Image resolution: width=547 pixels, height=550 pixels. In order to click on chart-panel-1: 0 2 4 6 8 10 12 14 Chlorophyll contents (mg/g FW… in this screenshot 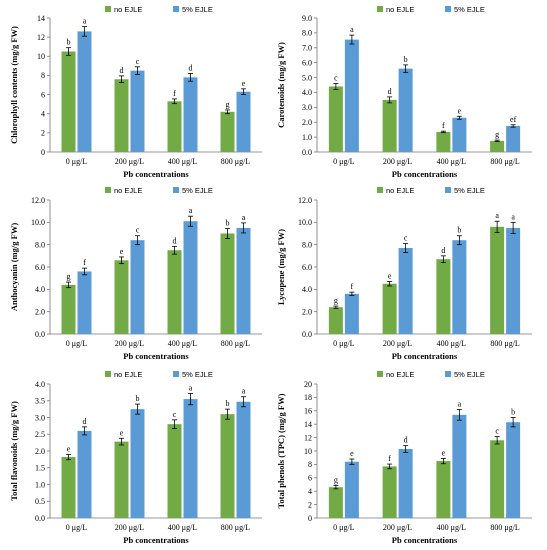, I will do `click(135, 92)`.